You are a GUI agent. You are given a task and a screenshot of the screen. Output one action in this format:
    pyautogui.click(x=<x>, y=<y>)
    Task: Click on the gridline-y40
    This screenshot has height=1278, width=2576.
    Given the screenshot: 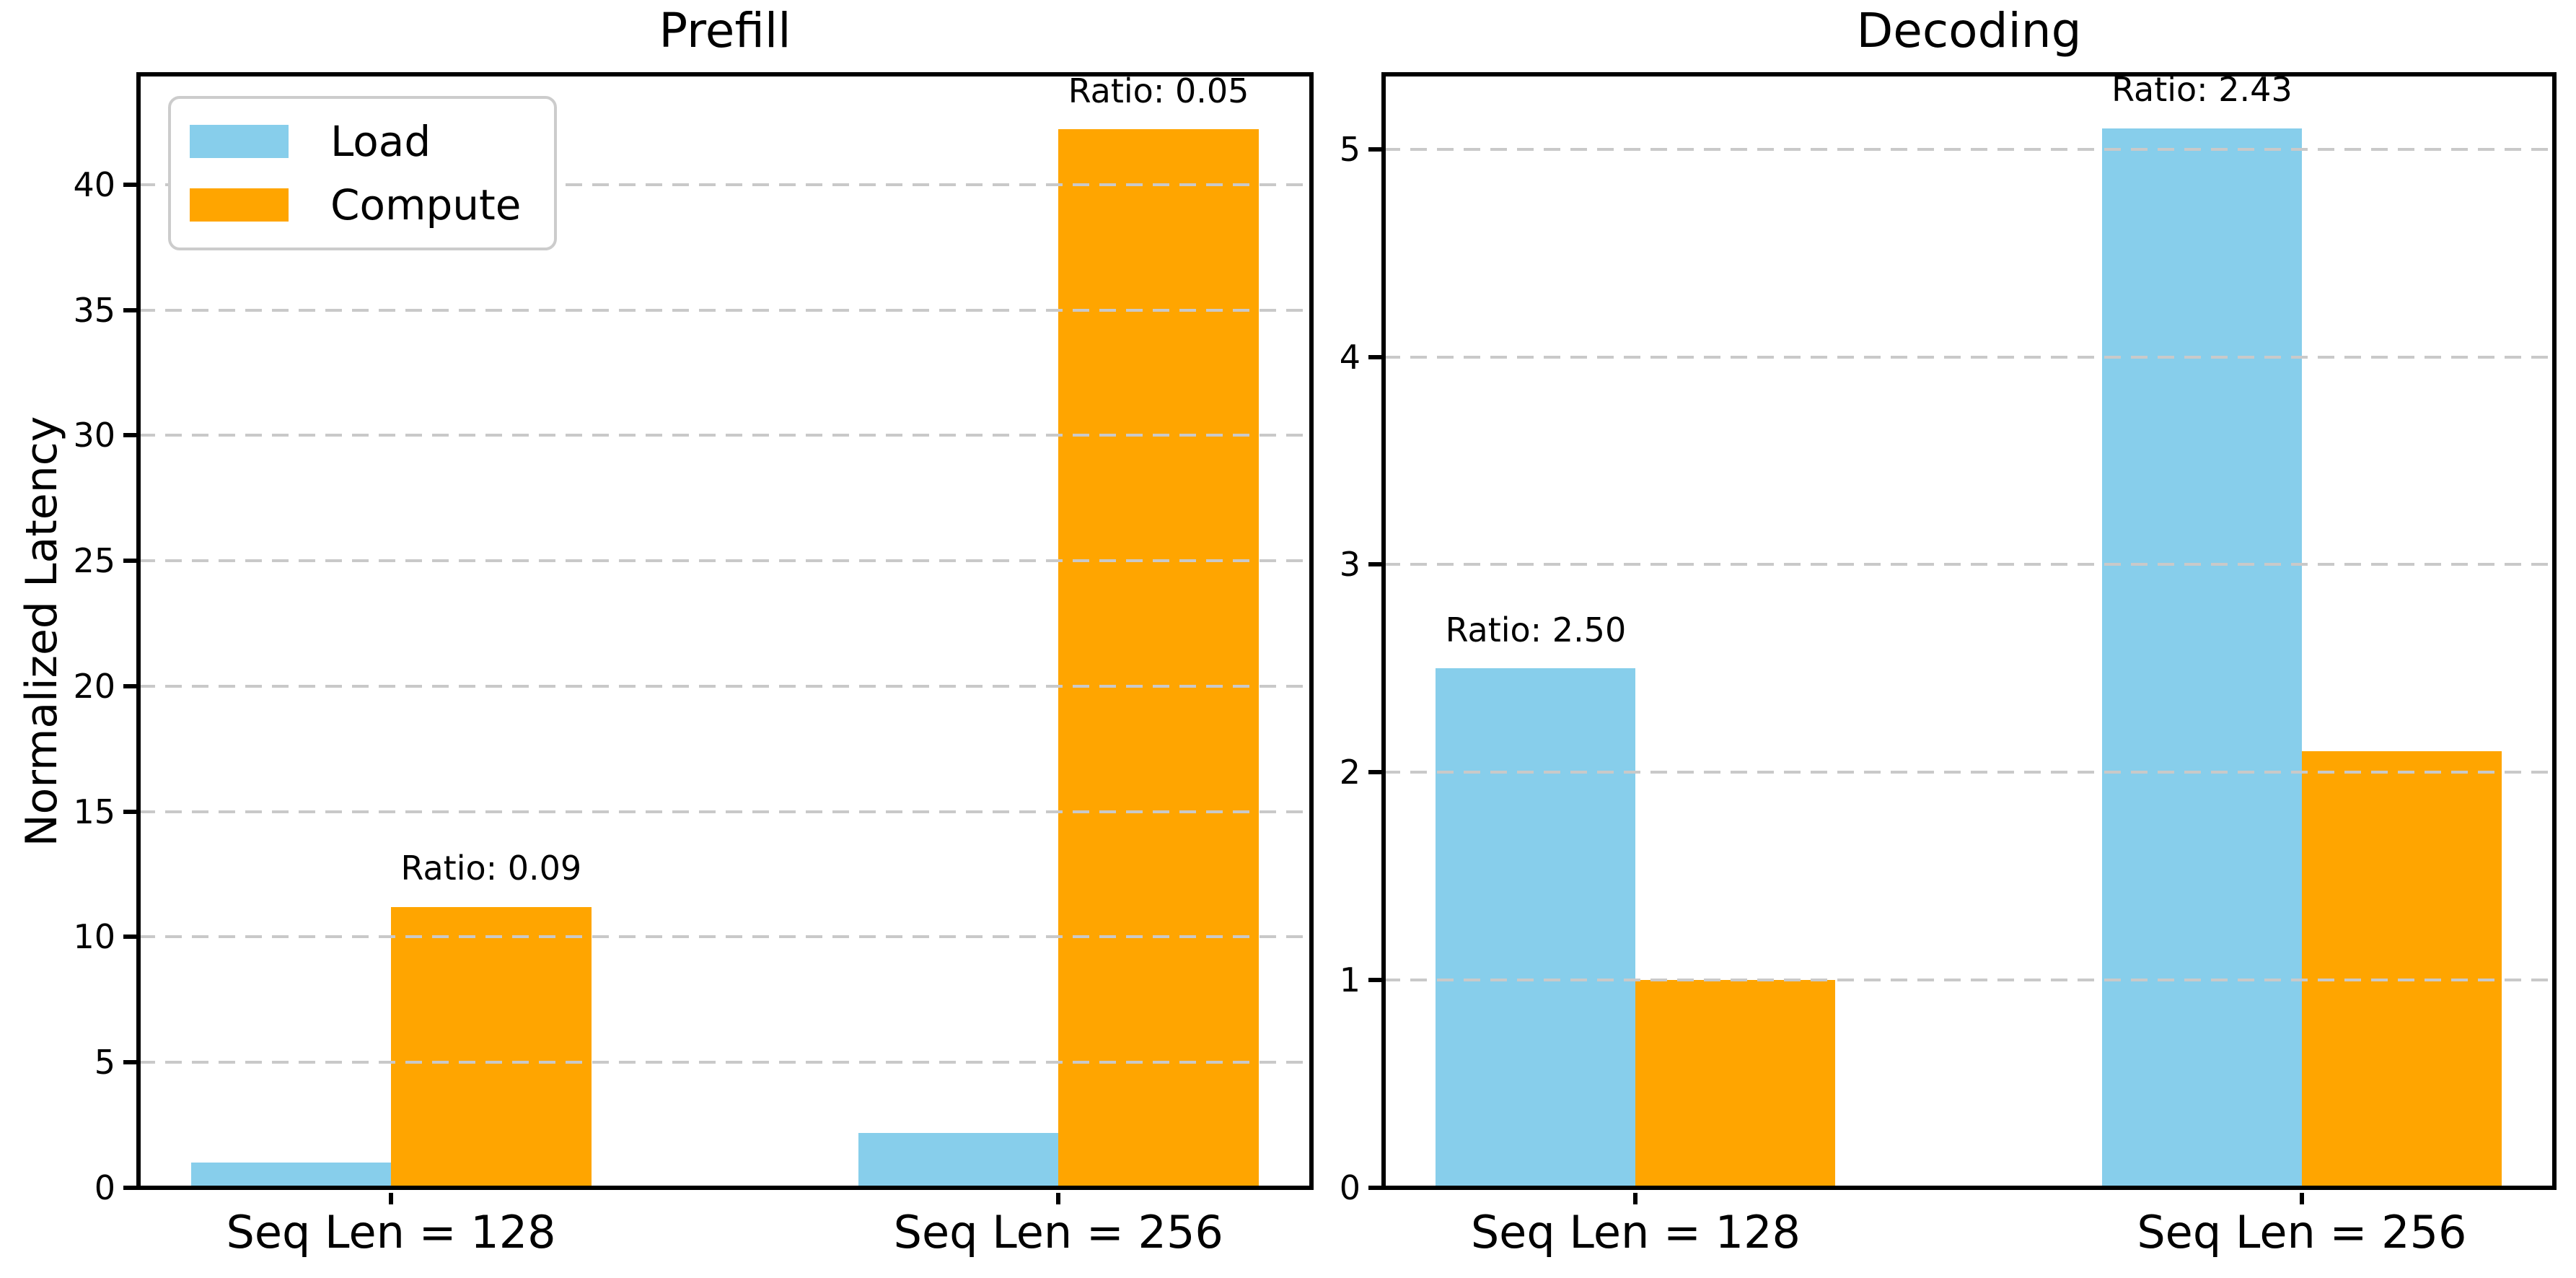 What is the action you would take?
    pyautogui.click(x=725, y=184)
    